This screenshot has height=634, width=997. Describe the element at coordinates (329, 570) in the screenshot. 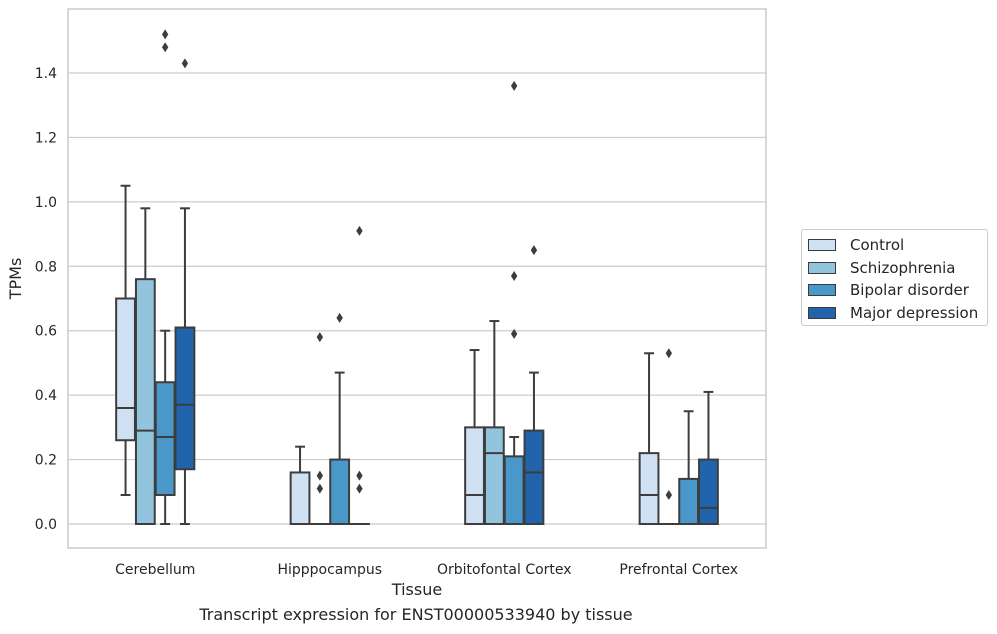

I see `x-tick-label: Hipppocampus` at that location.